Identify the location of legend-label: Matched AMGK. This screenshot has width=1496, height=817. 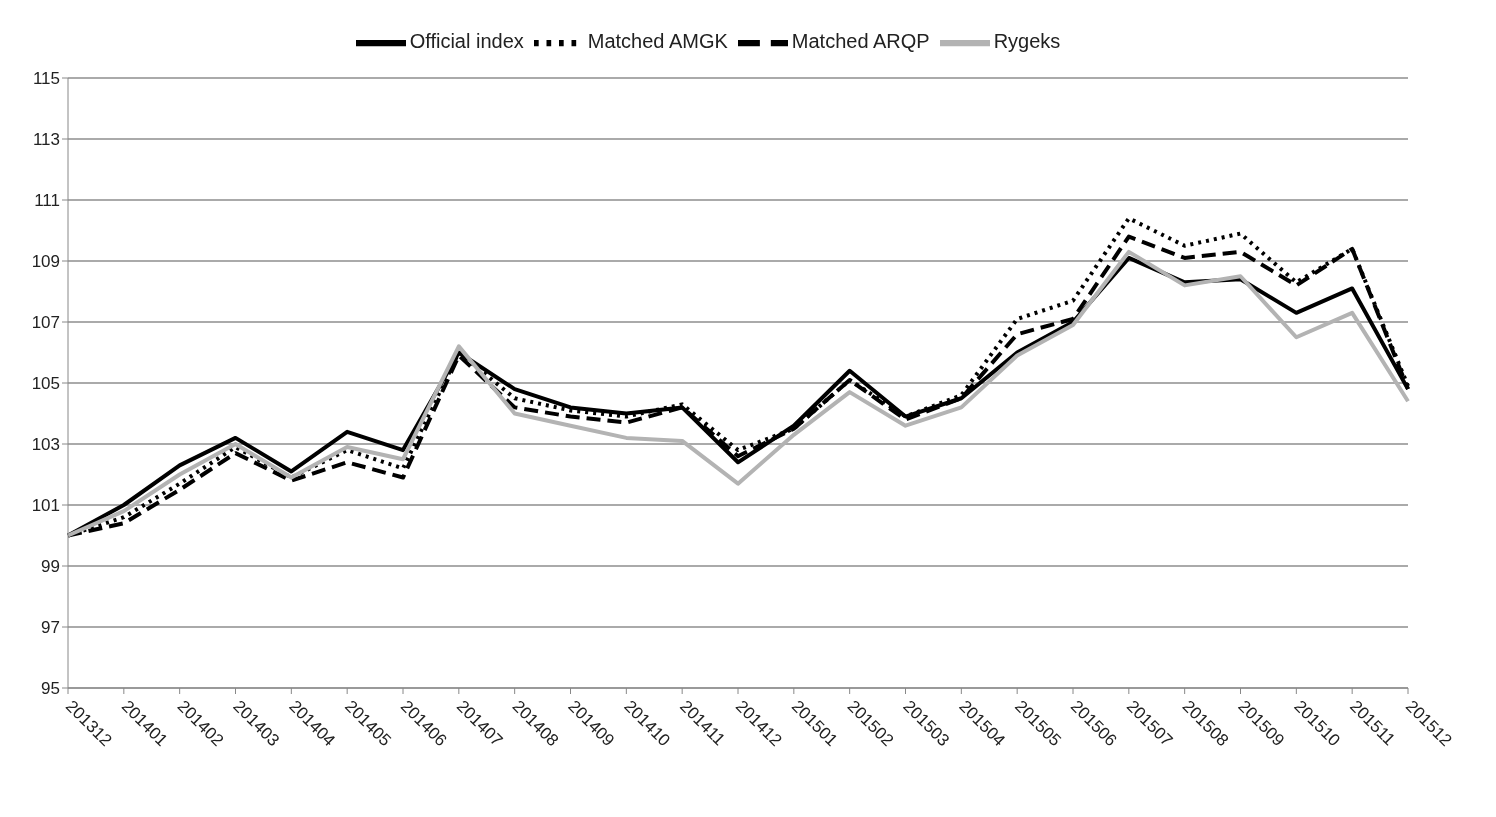
(657, 41).